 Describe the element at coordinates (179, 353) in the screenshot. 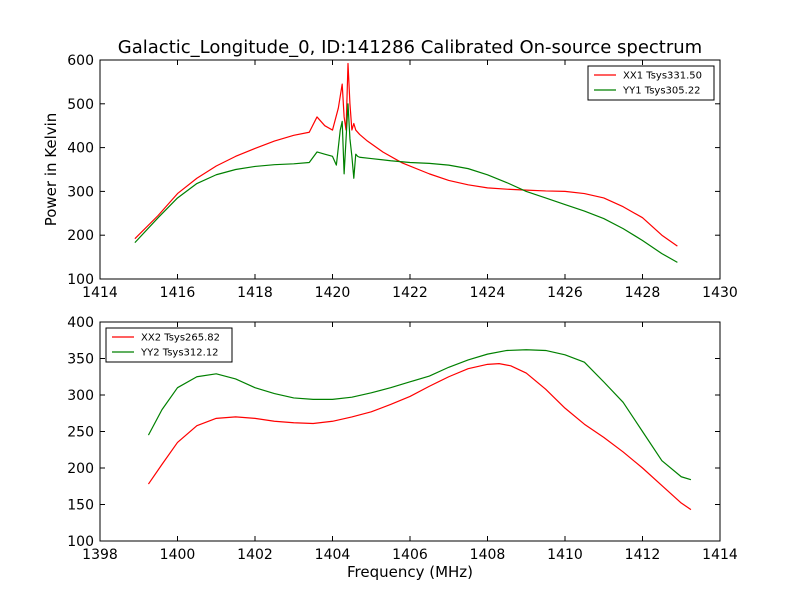

I see `legend-label: YY2 Tsys312.12` at that location.